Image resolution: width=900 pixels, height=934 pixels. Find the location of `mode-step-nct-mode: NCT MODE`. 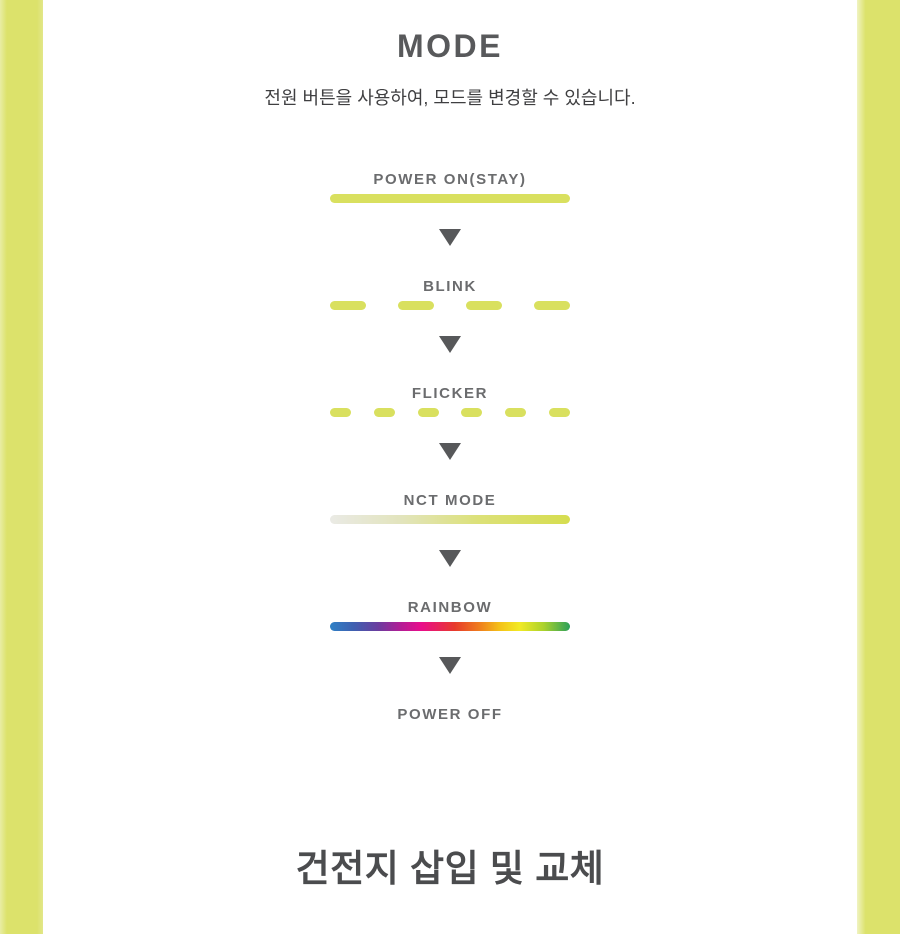

mode-step-nct-mode: NCT MODE is located at coordinates (450, 508).